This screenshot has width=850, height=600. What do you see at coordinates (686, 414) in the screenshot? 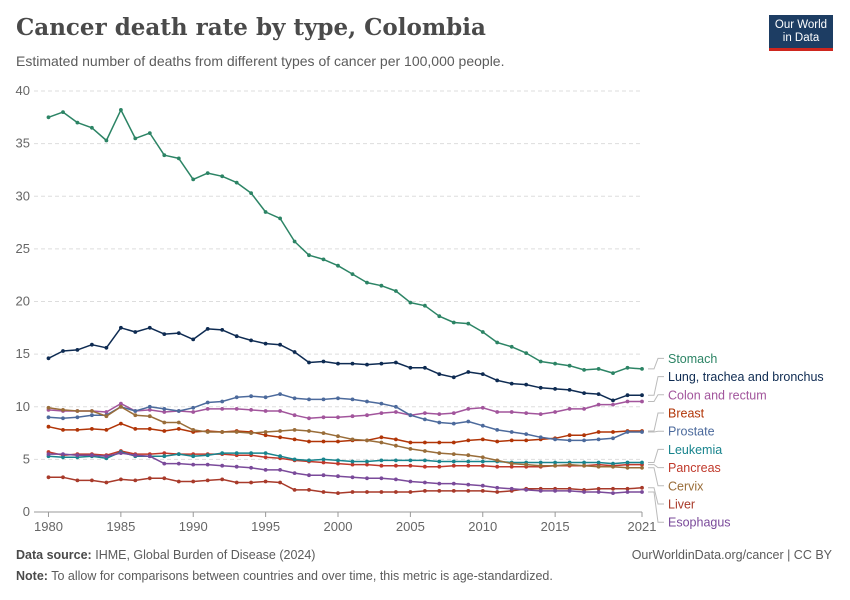
I see `series-label: Breast` at bounding box center [686, 414].